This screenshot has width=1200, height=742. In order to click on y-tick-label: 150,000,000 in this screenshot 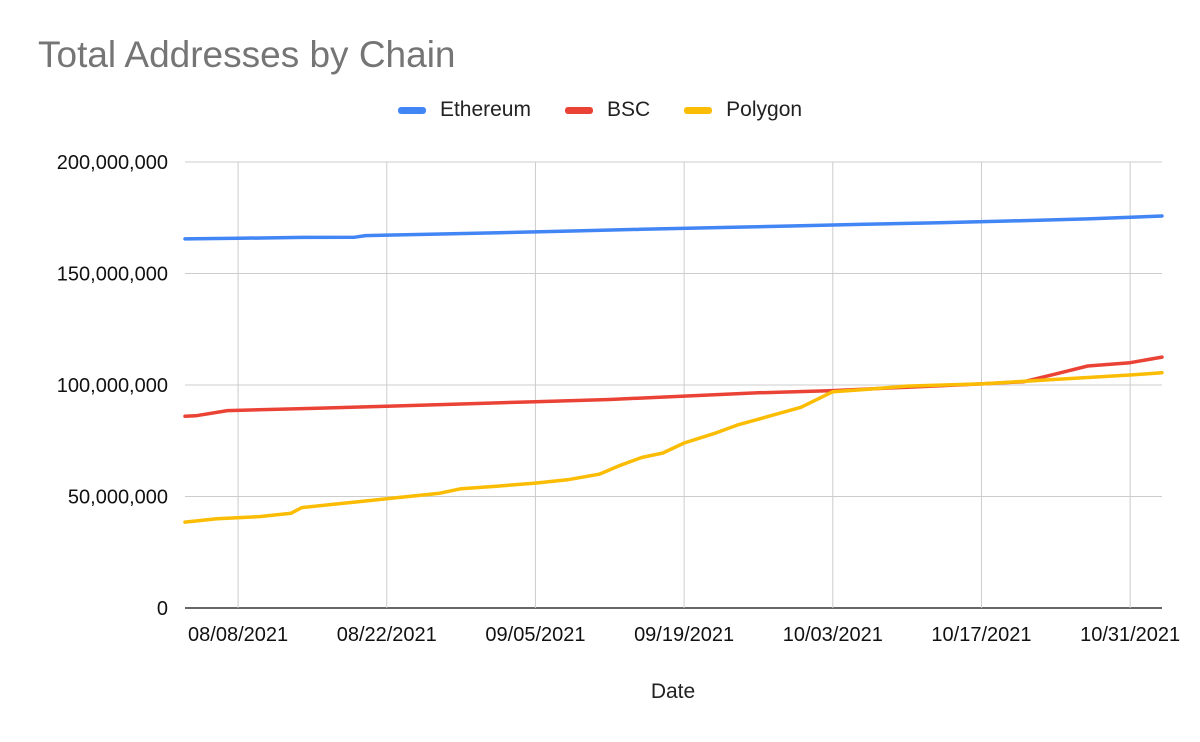, I will do `click(112, 275)`.